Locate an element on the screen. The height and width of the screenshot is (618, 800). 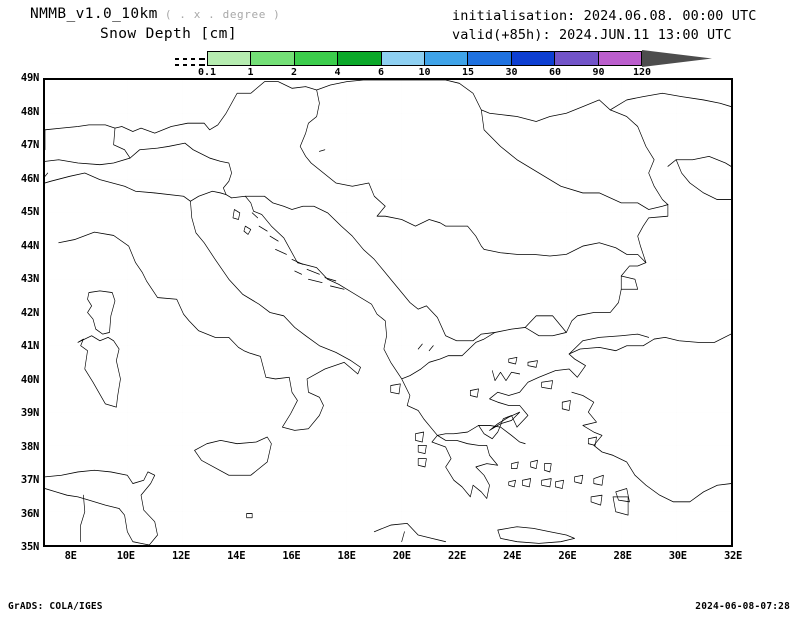
border-greece-north is located at coordinates (448, 356).